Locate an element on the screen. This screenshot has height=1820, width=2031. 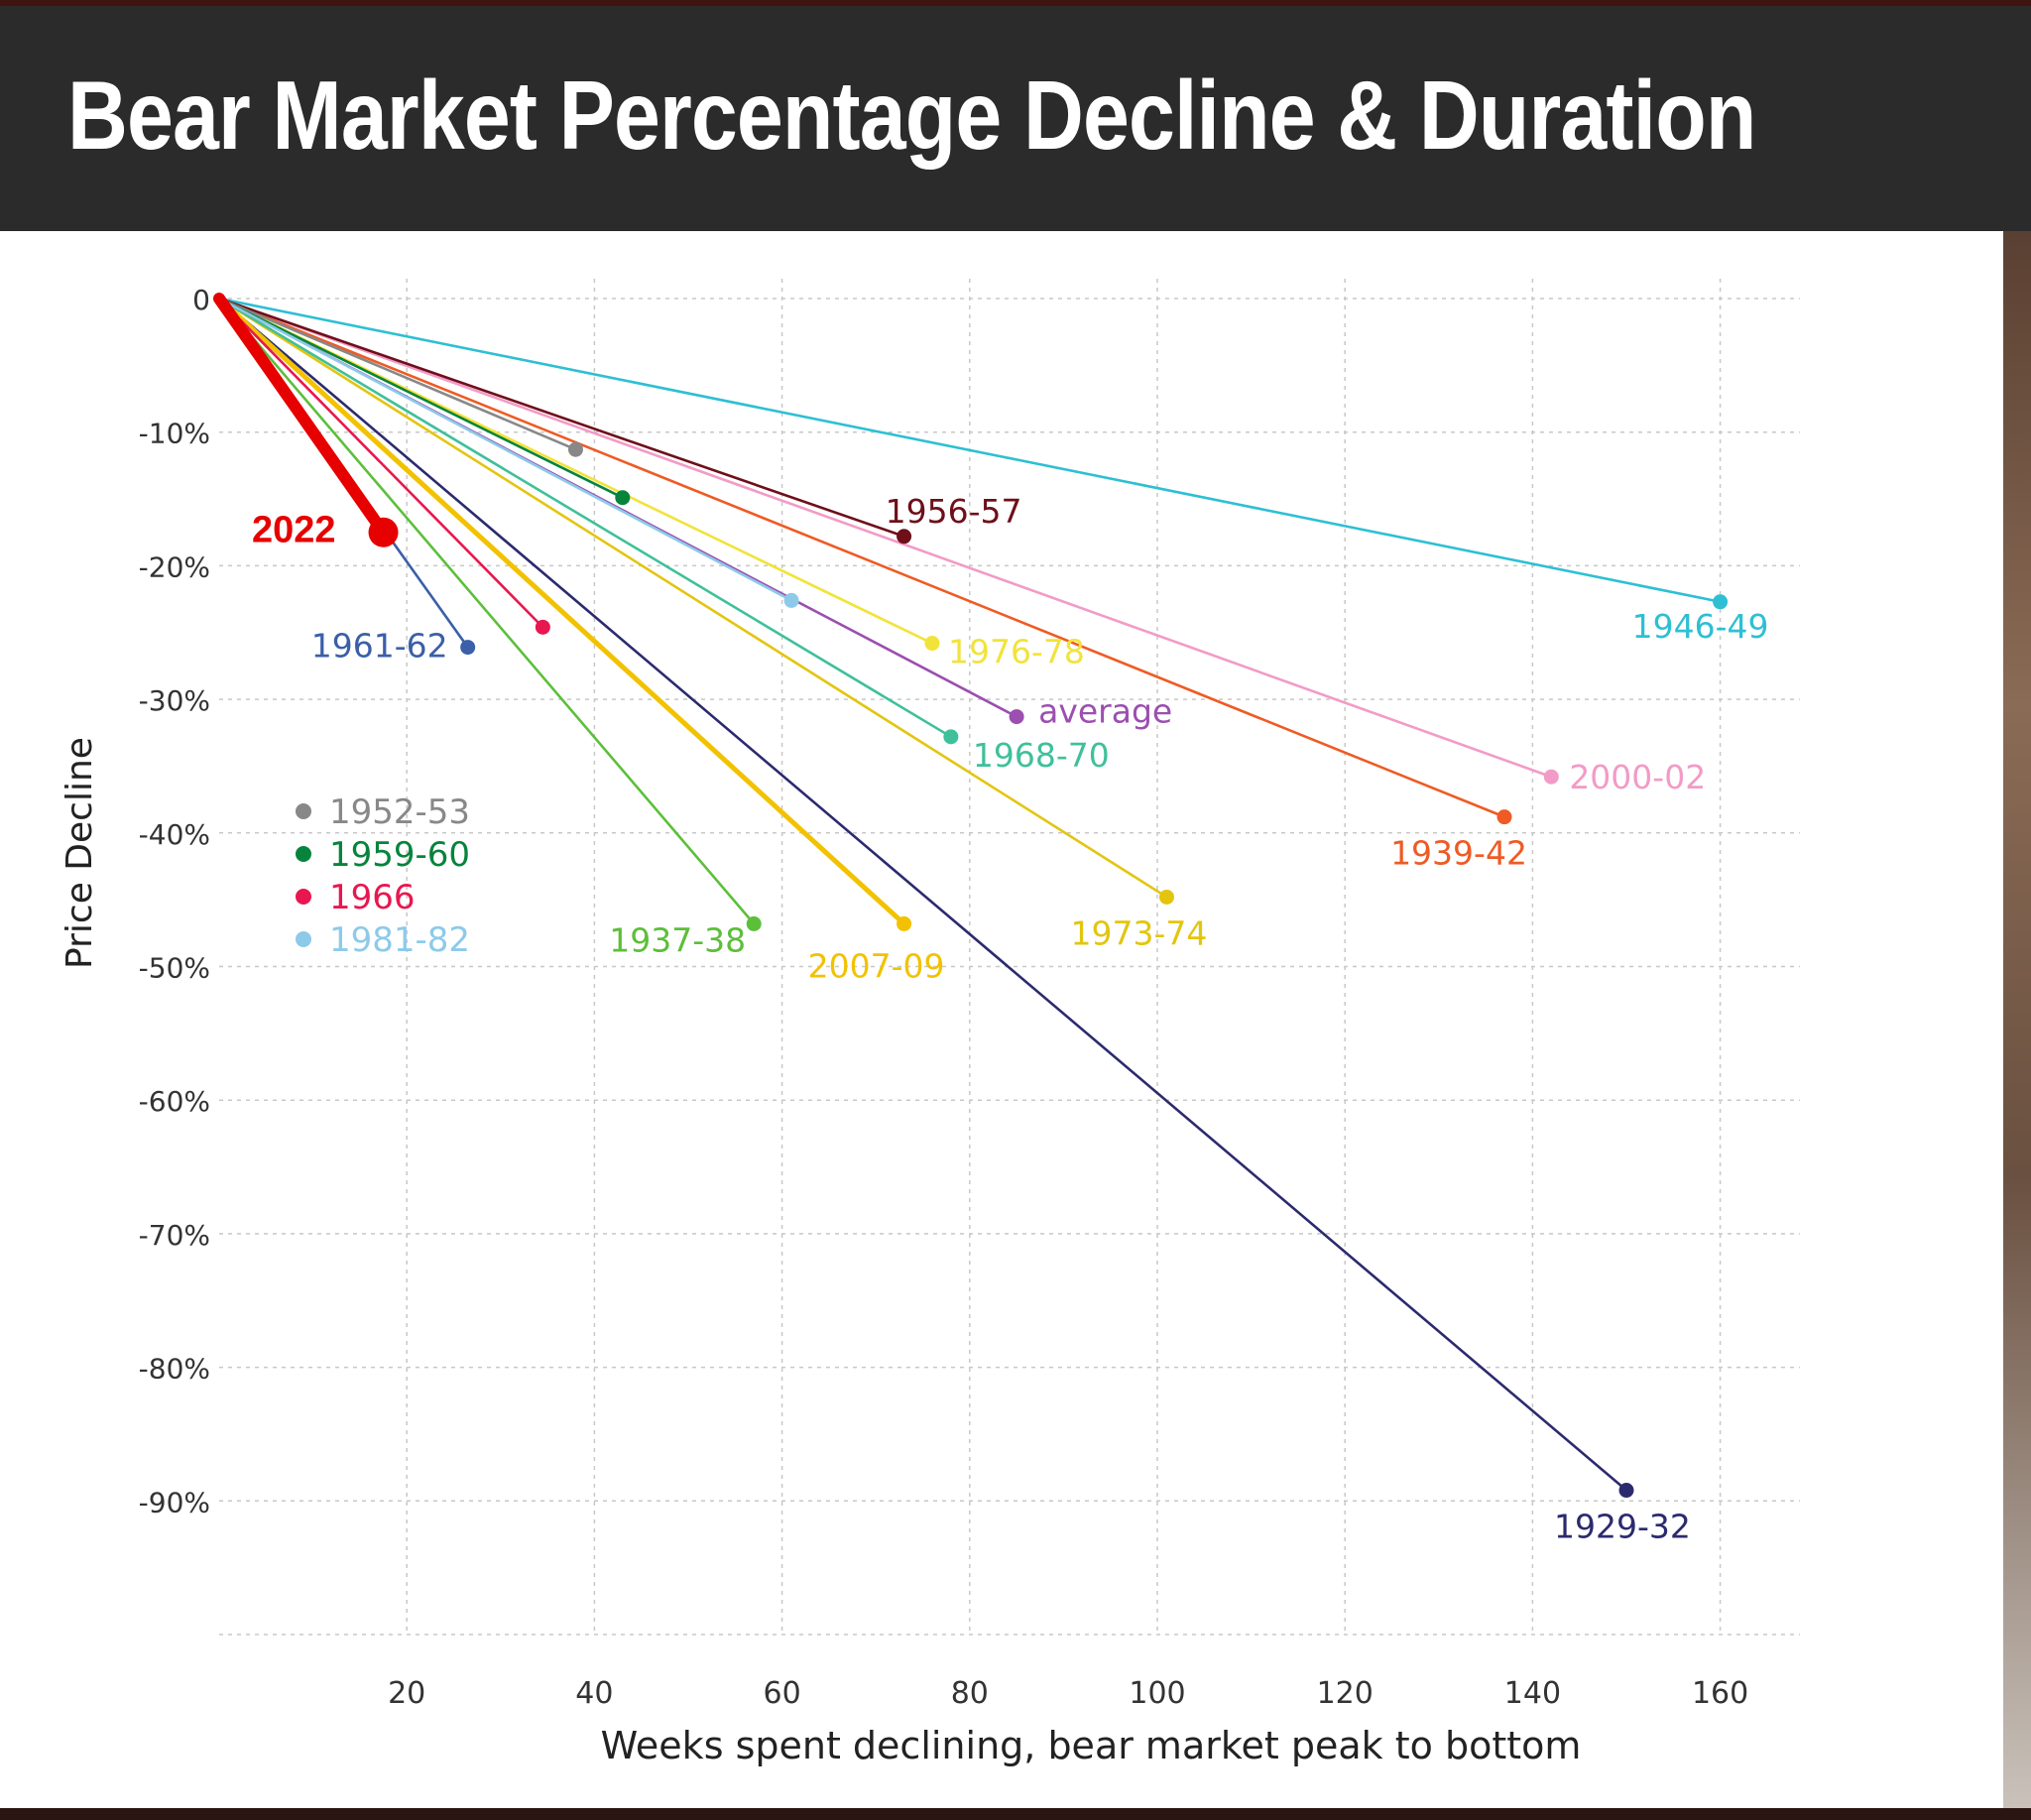
y-tick-label: -20% is located at coordinates (175, 566).